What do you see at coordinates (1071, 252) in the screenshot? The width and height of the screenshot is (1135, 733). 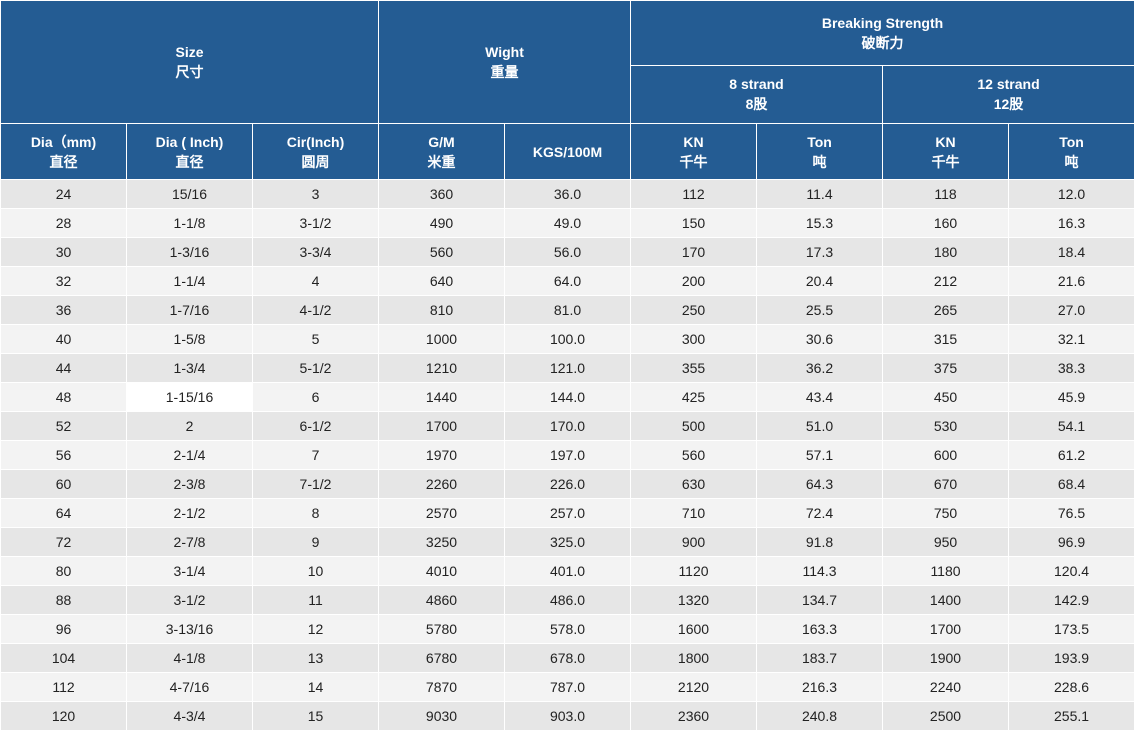 I see `table-cell: 18.4` at bounding box center [1071, 252].